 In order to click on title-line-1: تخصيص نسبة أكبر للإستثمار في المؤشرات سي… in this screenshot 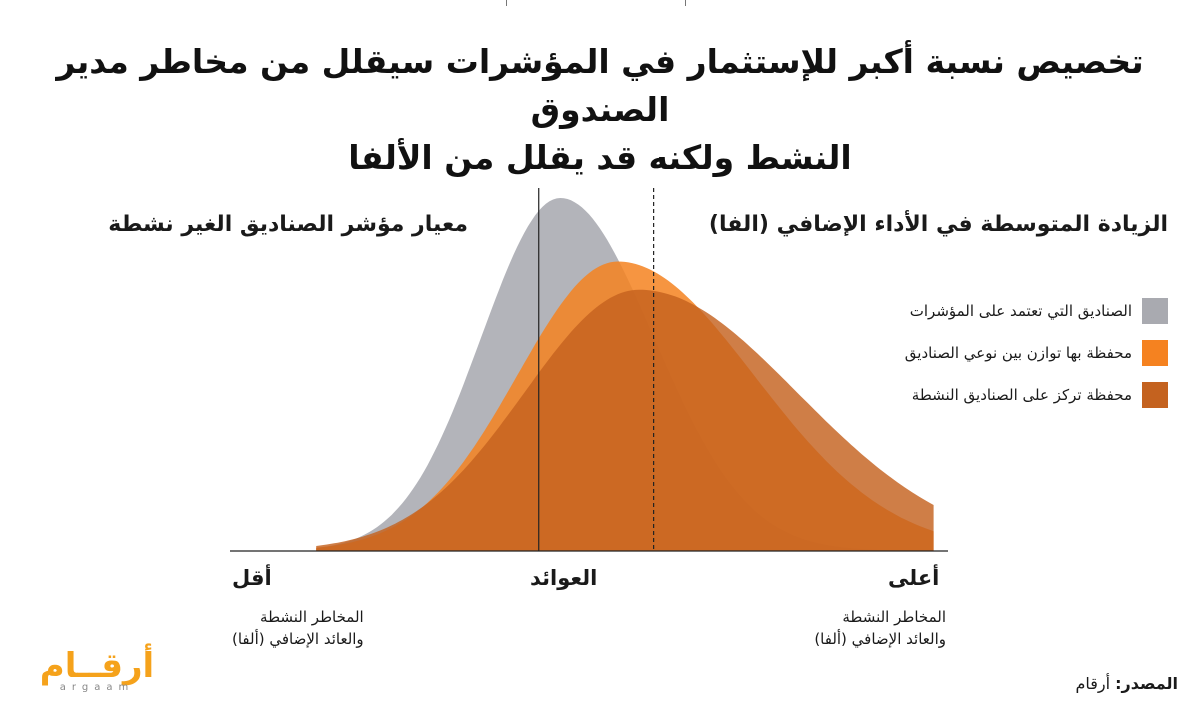, I will do `click(600, 85)`.